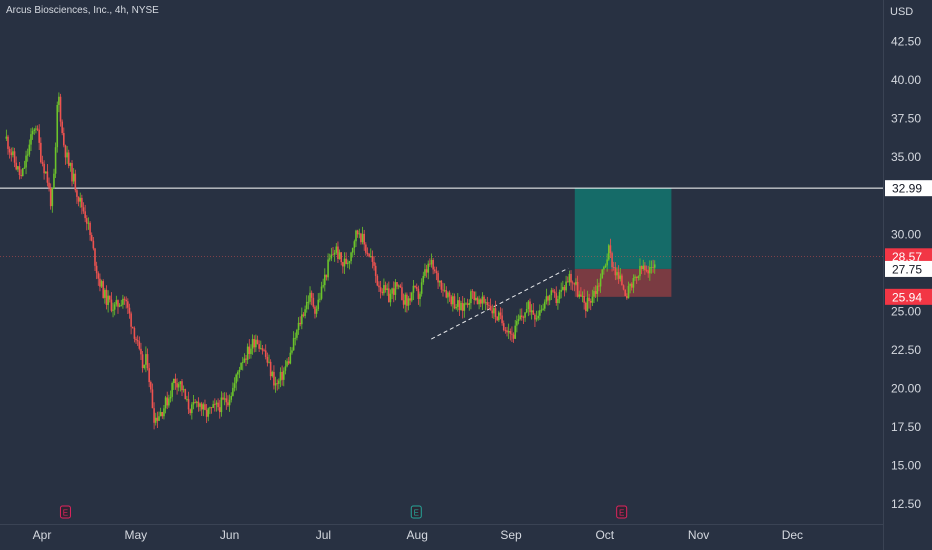 The width and height of the screenshot is (932, 550). What do you see at coordinates (902, 12) in the screenshot?
I see `currency-label: USD` at bounding box center [902, 12].